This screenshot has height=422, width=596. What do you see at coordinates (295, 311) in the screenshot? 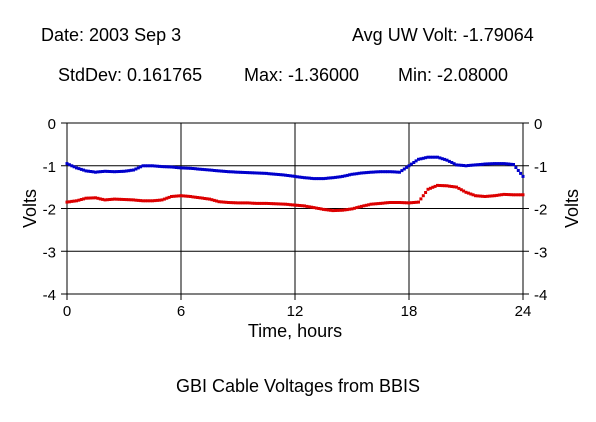
I see `x-tick-label: 12` at bounding box center [295, 311].